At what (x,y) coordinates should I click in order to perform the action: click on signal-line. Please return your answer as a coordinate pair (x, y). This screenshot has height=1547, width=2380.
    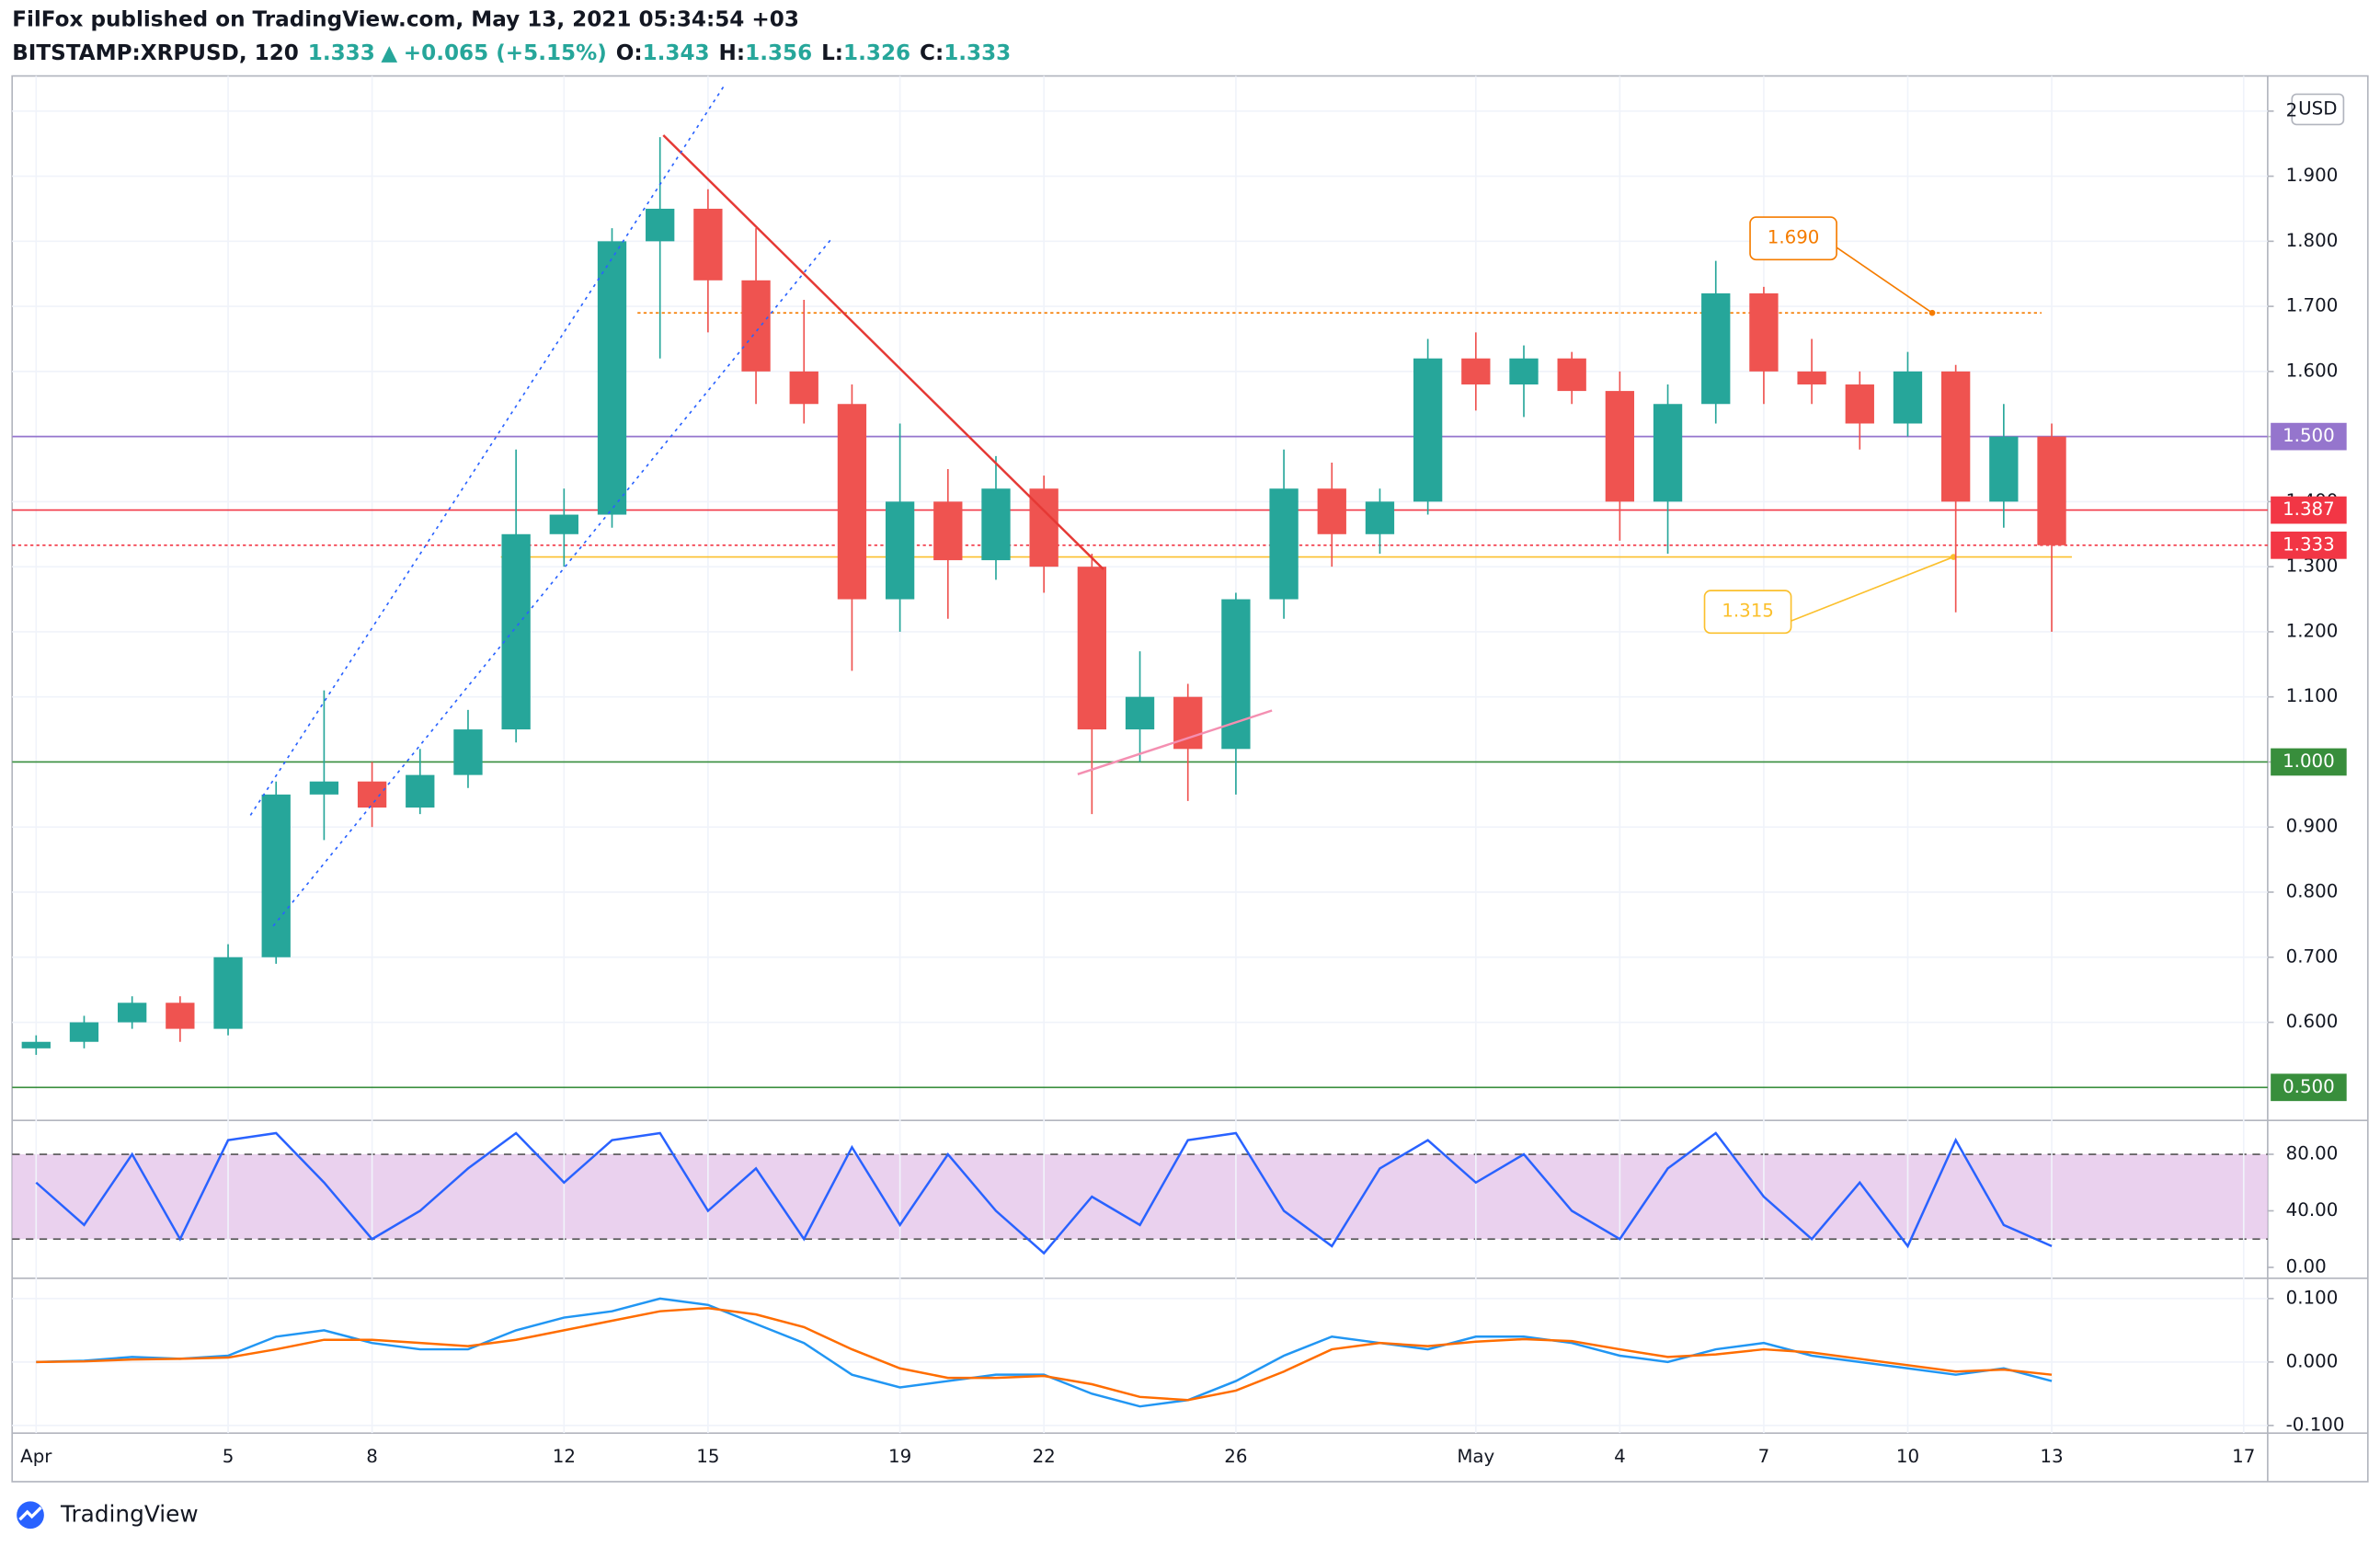
    Looking at the image, I should click on (1044, 1354).